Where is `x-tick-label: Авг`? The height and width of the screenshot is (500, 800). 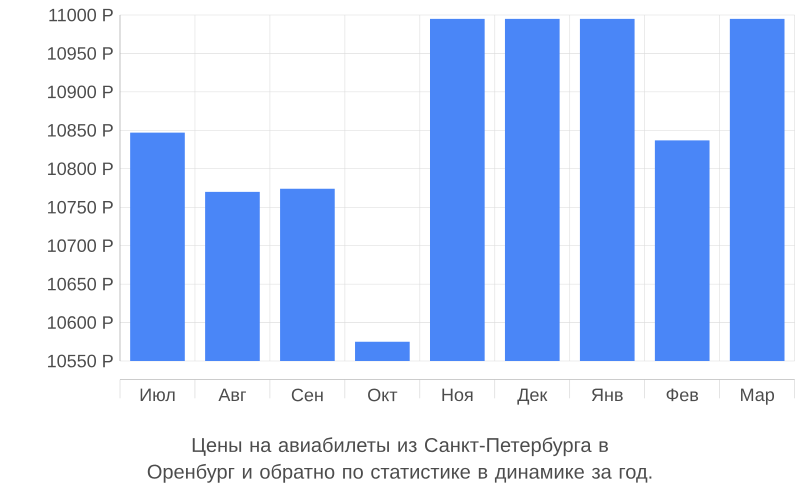 x-tick-label: Авг is located at coordinates (232, 394).